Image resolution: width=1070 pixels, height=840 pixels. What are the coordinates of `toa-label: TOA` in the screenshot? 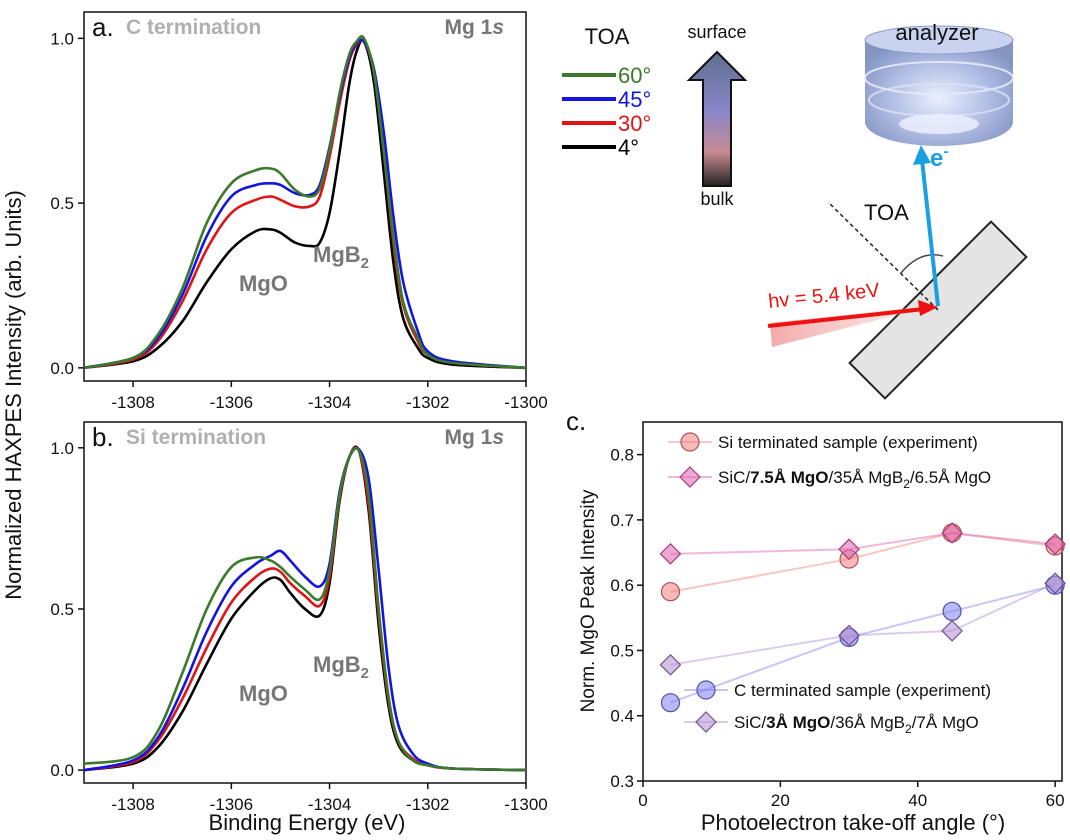 It's located at (886, 212).